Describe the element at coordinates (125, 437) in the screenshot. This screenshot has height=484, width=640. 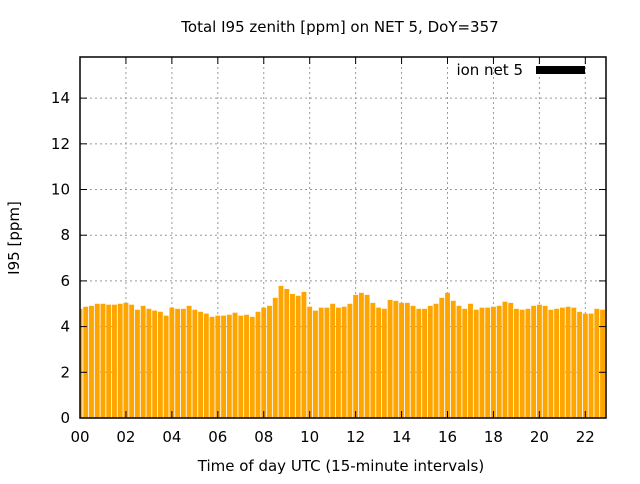
I see `x-tick-label: 02` at that location.